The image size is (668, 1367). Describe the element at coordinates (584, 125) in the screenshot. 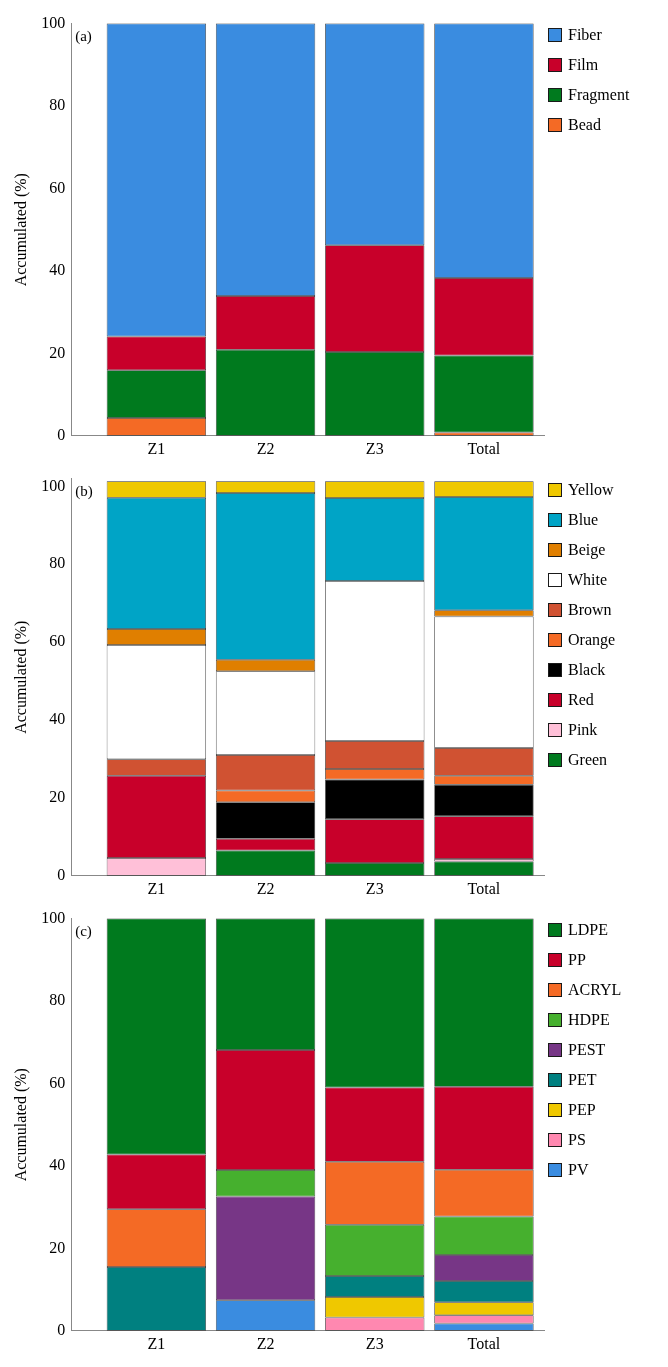

I see `legend-label: Bead` at that location.